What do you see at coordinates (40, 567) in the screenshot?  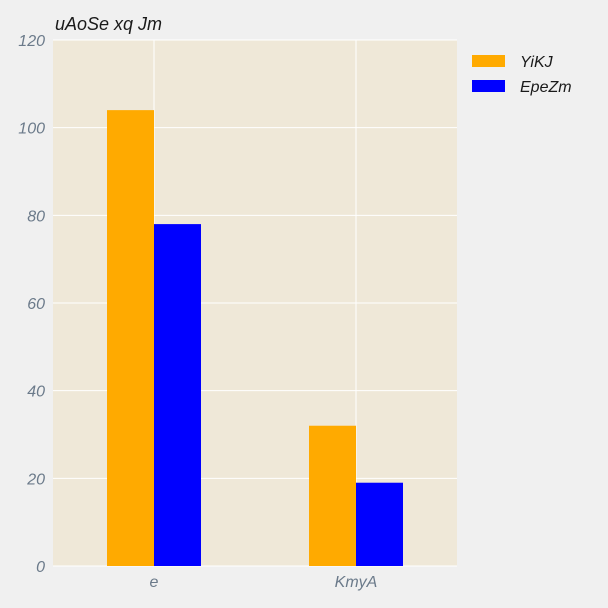 I see `y-tick-label: 0` at bounding box center [40, 567].